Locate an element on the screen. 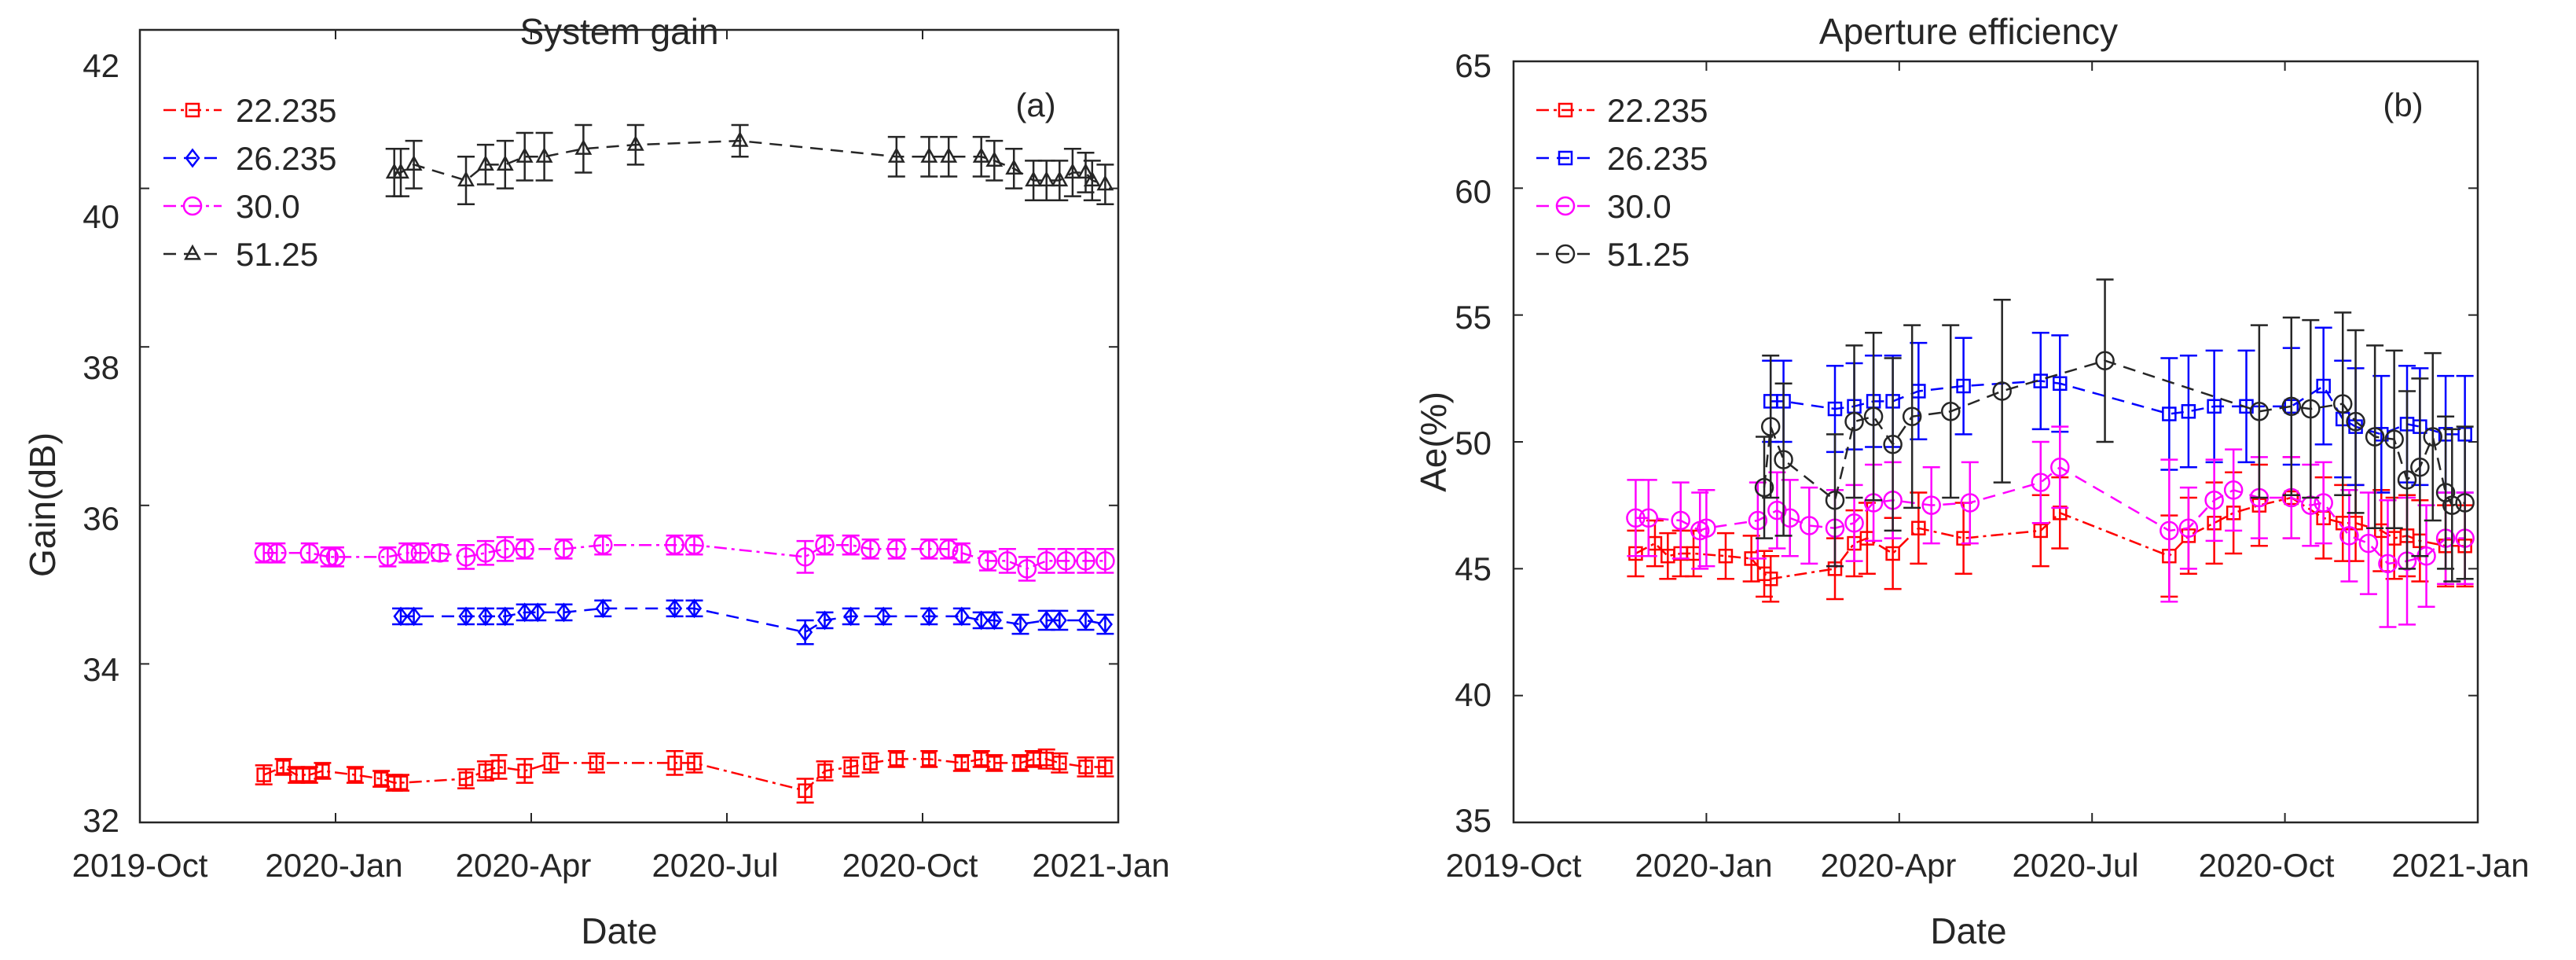 This screenshot has height=960, width=2576. x-tick-label: 2021-Jan is located at coordinates (2460, 866).